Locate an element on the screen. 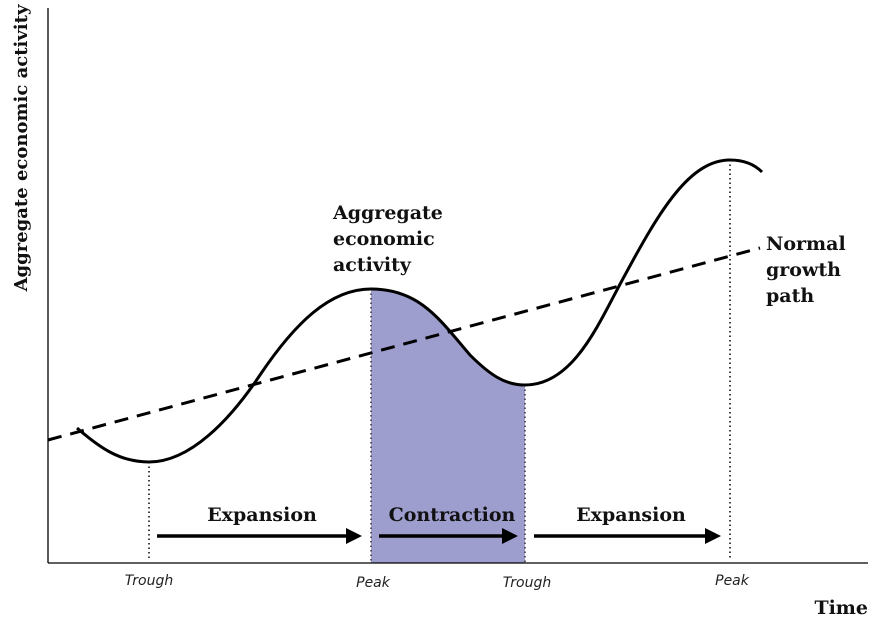  trend-label-line-1: Normal is located at coordinates (806, 244).